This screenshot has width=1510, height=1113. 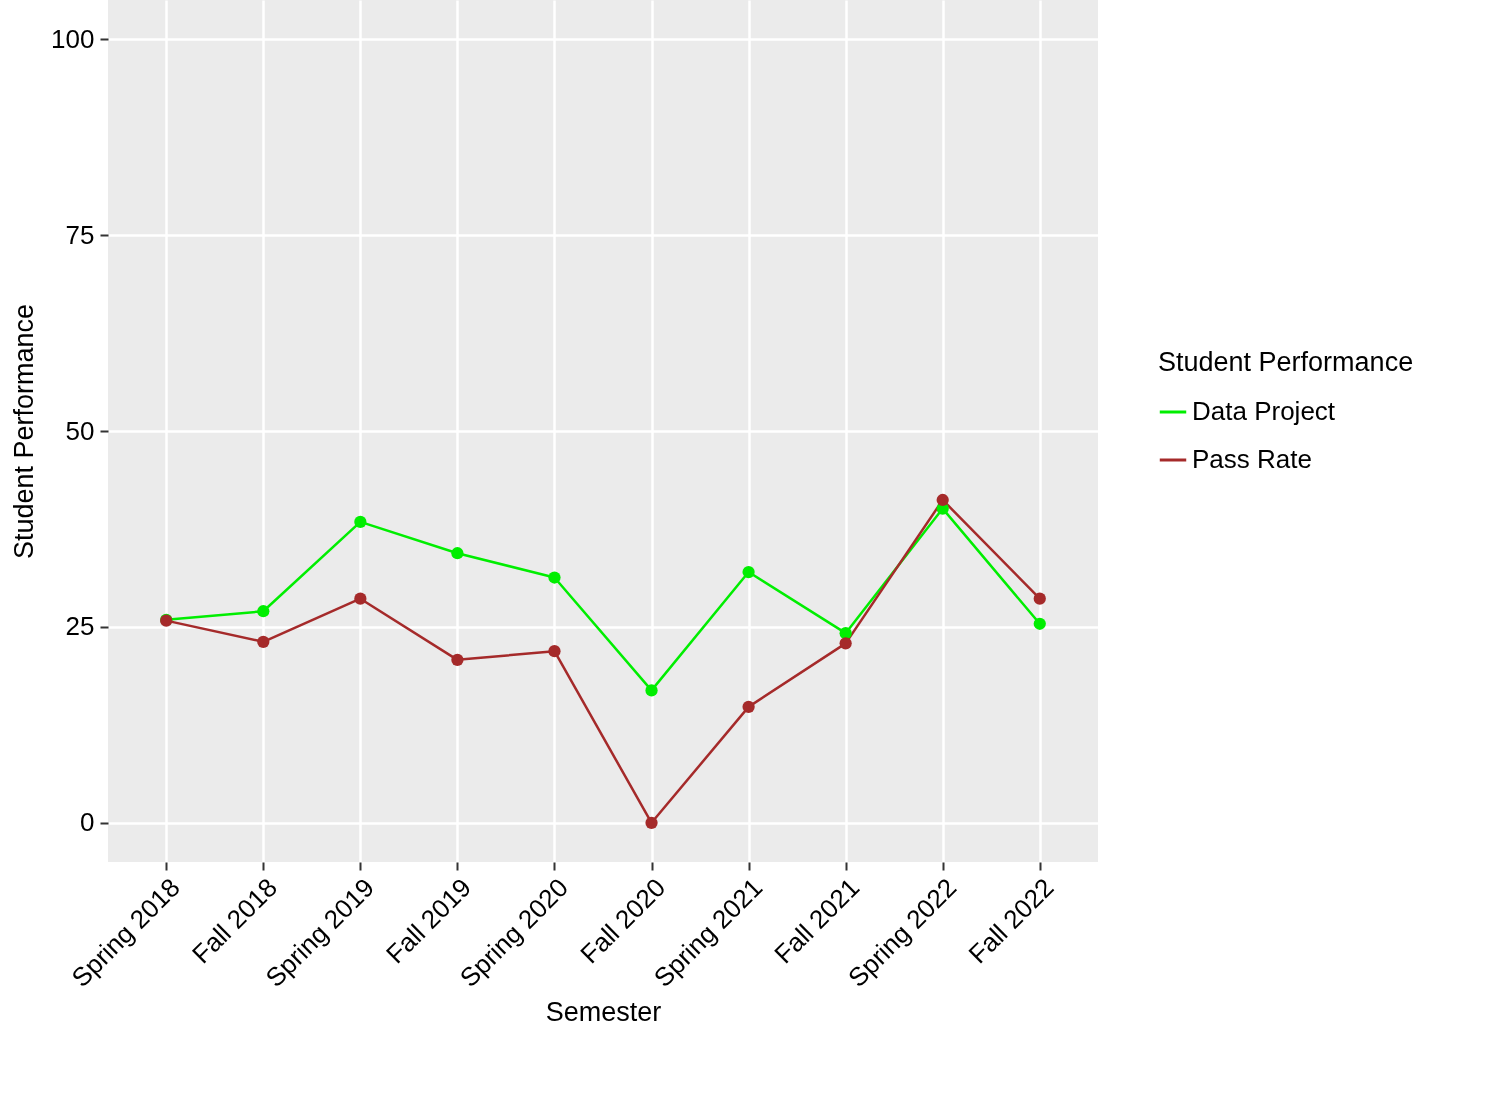 I want to click on y-tick-label: 75, so click(x=80, y=234).